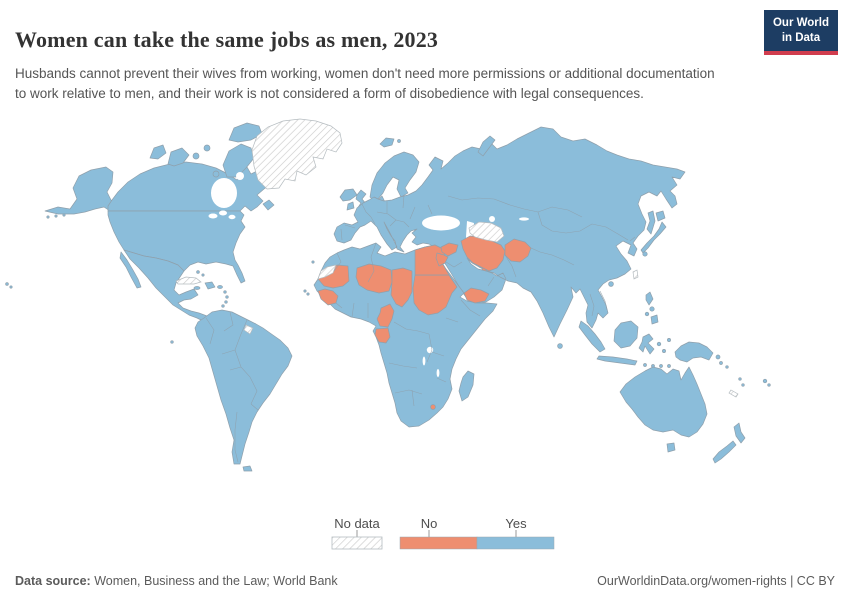 The width and height of the screenshot is (850, 600). Describe the element at coordinates (592, 336) in the screenshot. I see `island-sumatra` at that location.